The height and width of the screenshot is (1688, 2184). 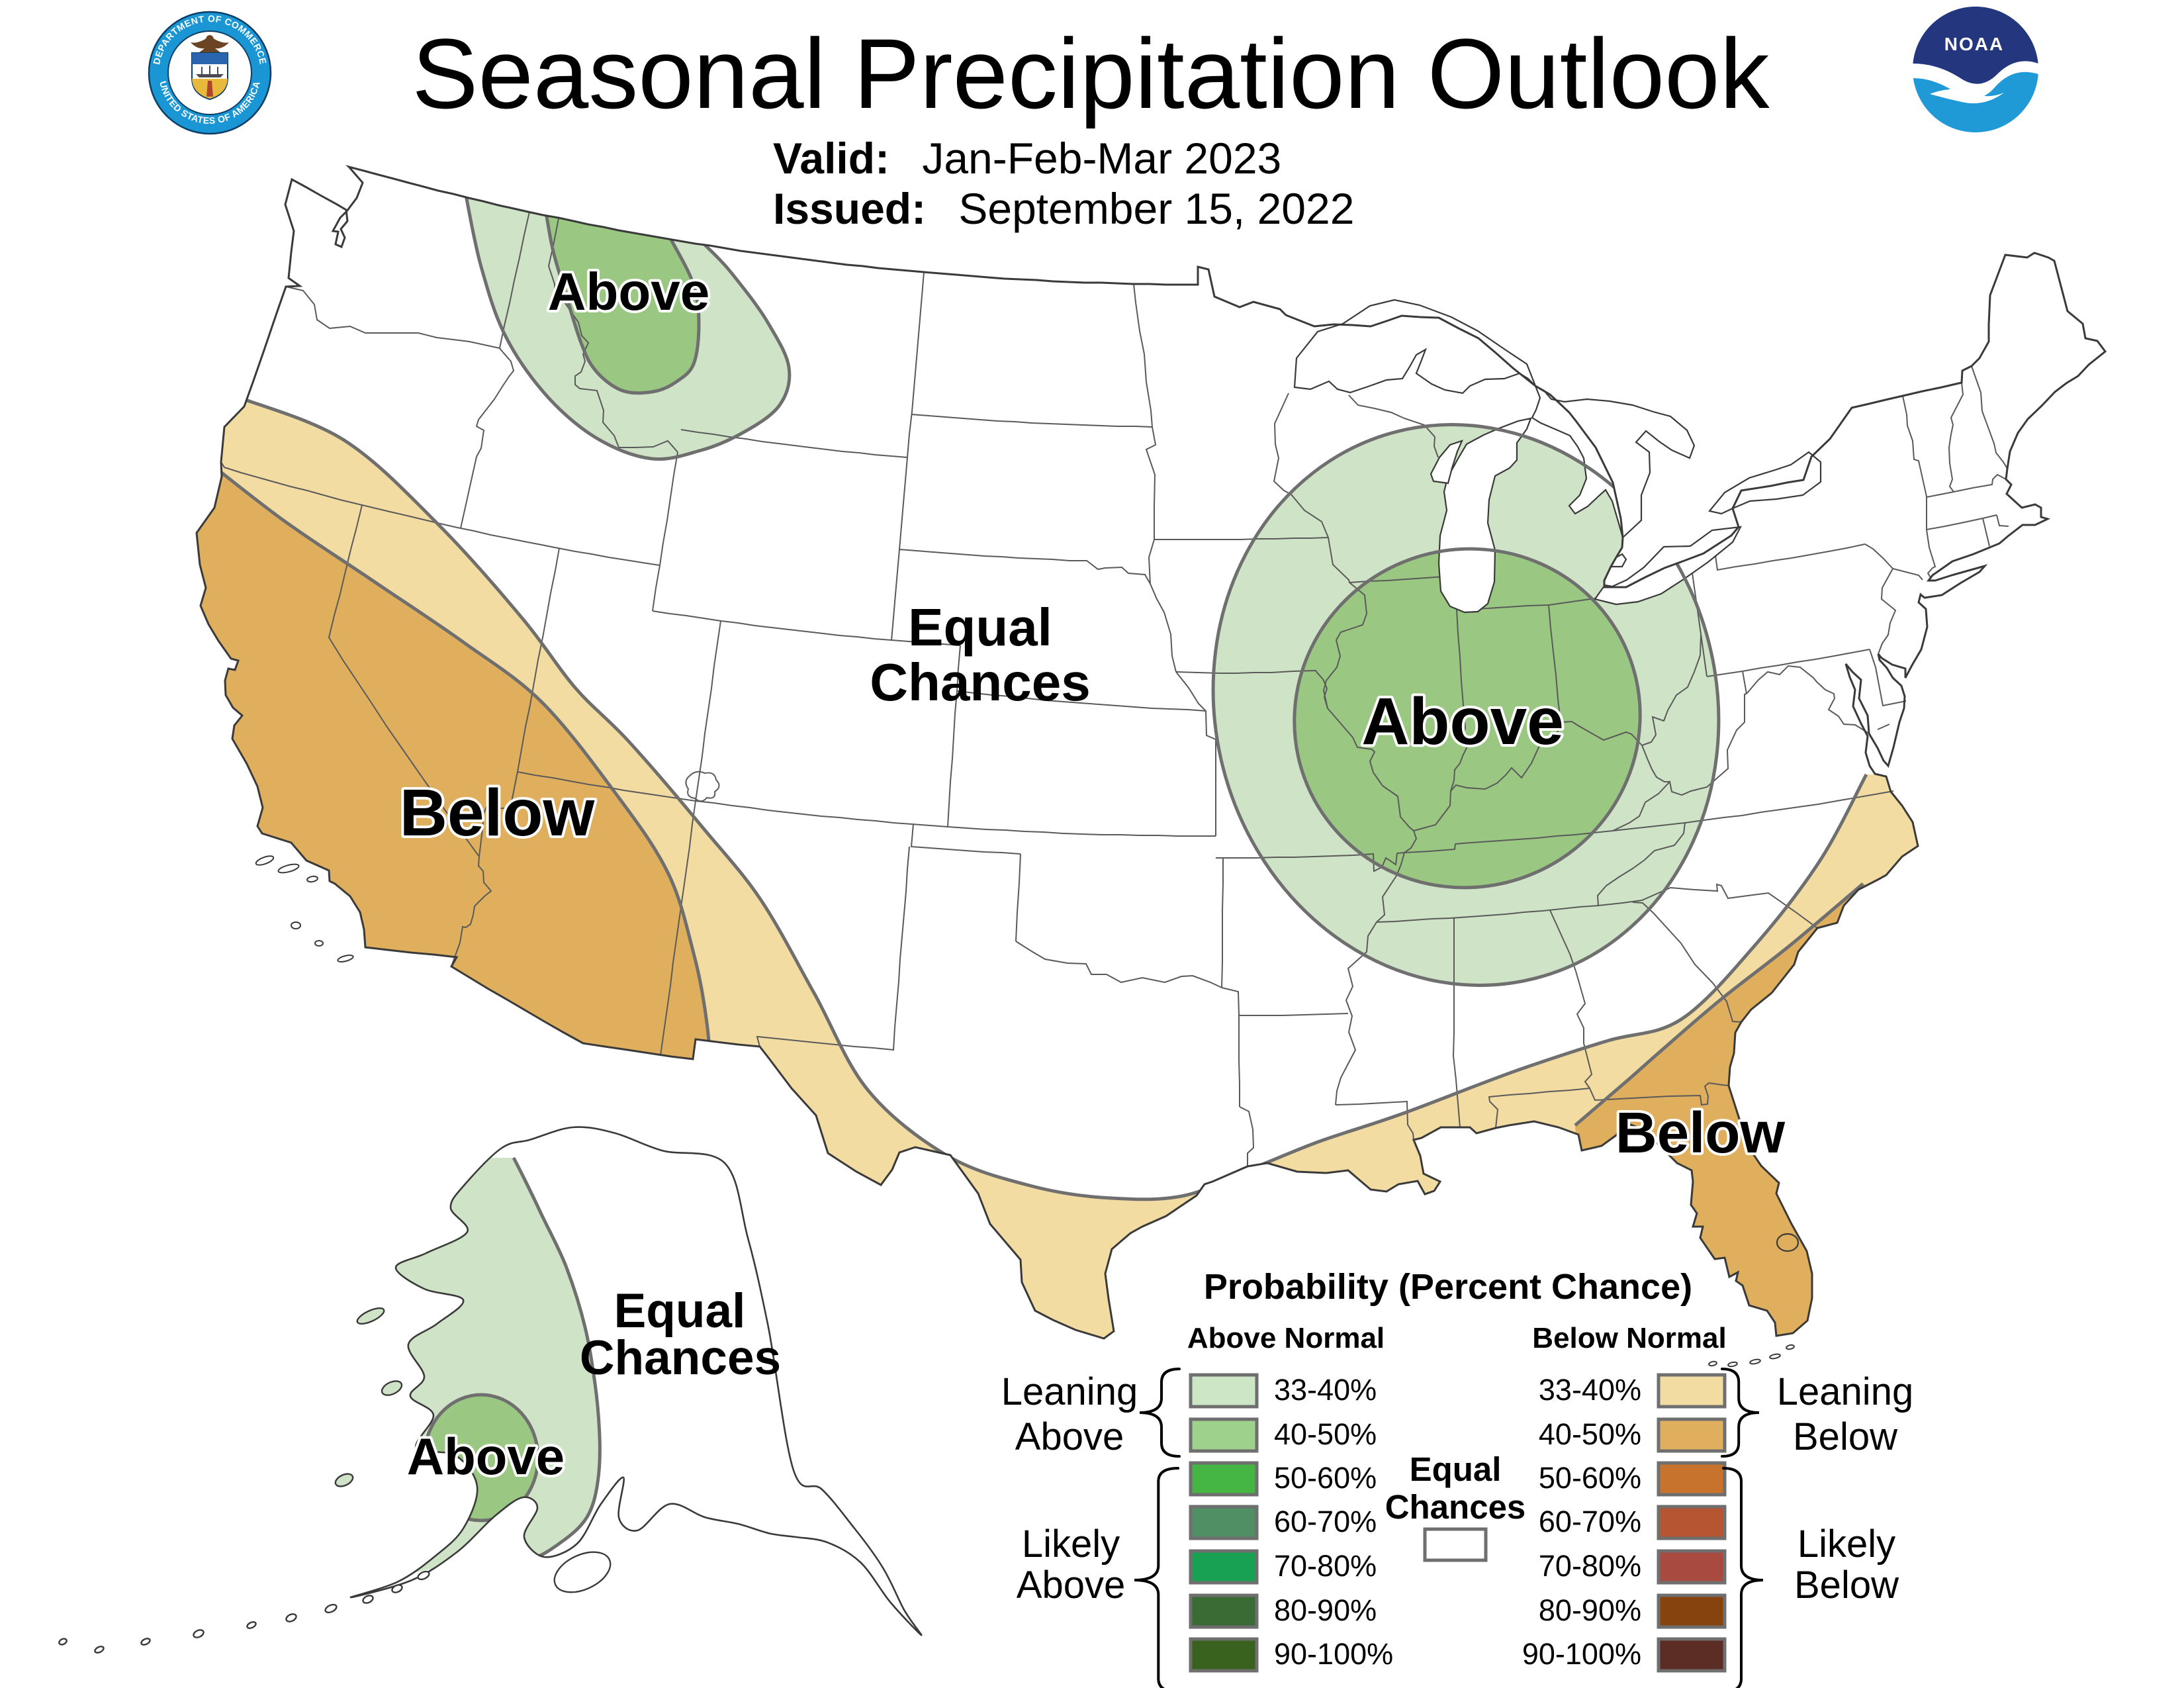 What do you see at coordinates (1629, 1338) in the screenshot?
I see `svg-text: Below Normal` at bounding box center [1629, 1338].